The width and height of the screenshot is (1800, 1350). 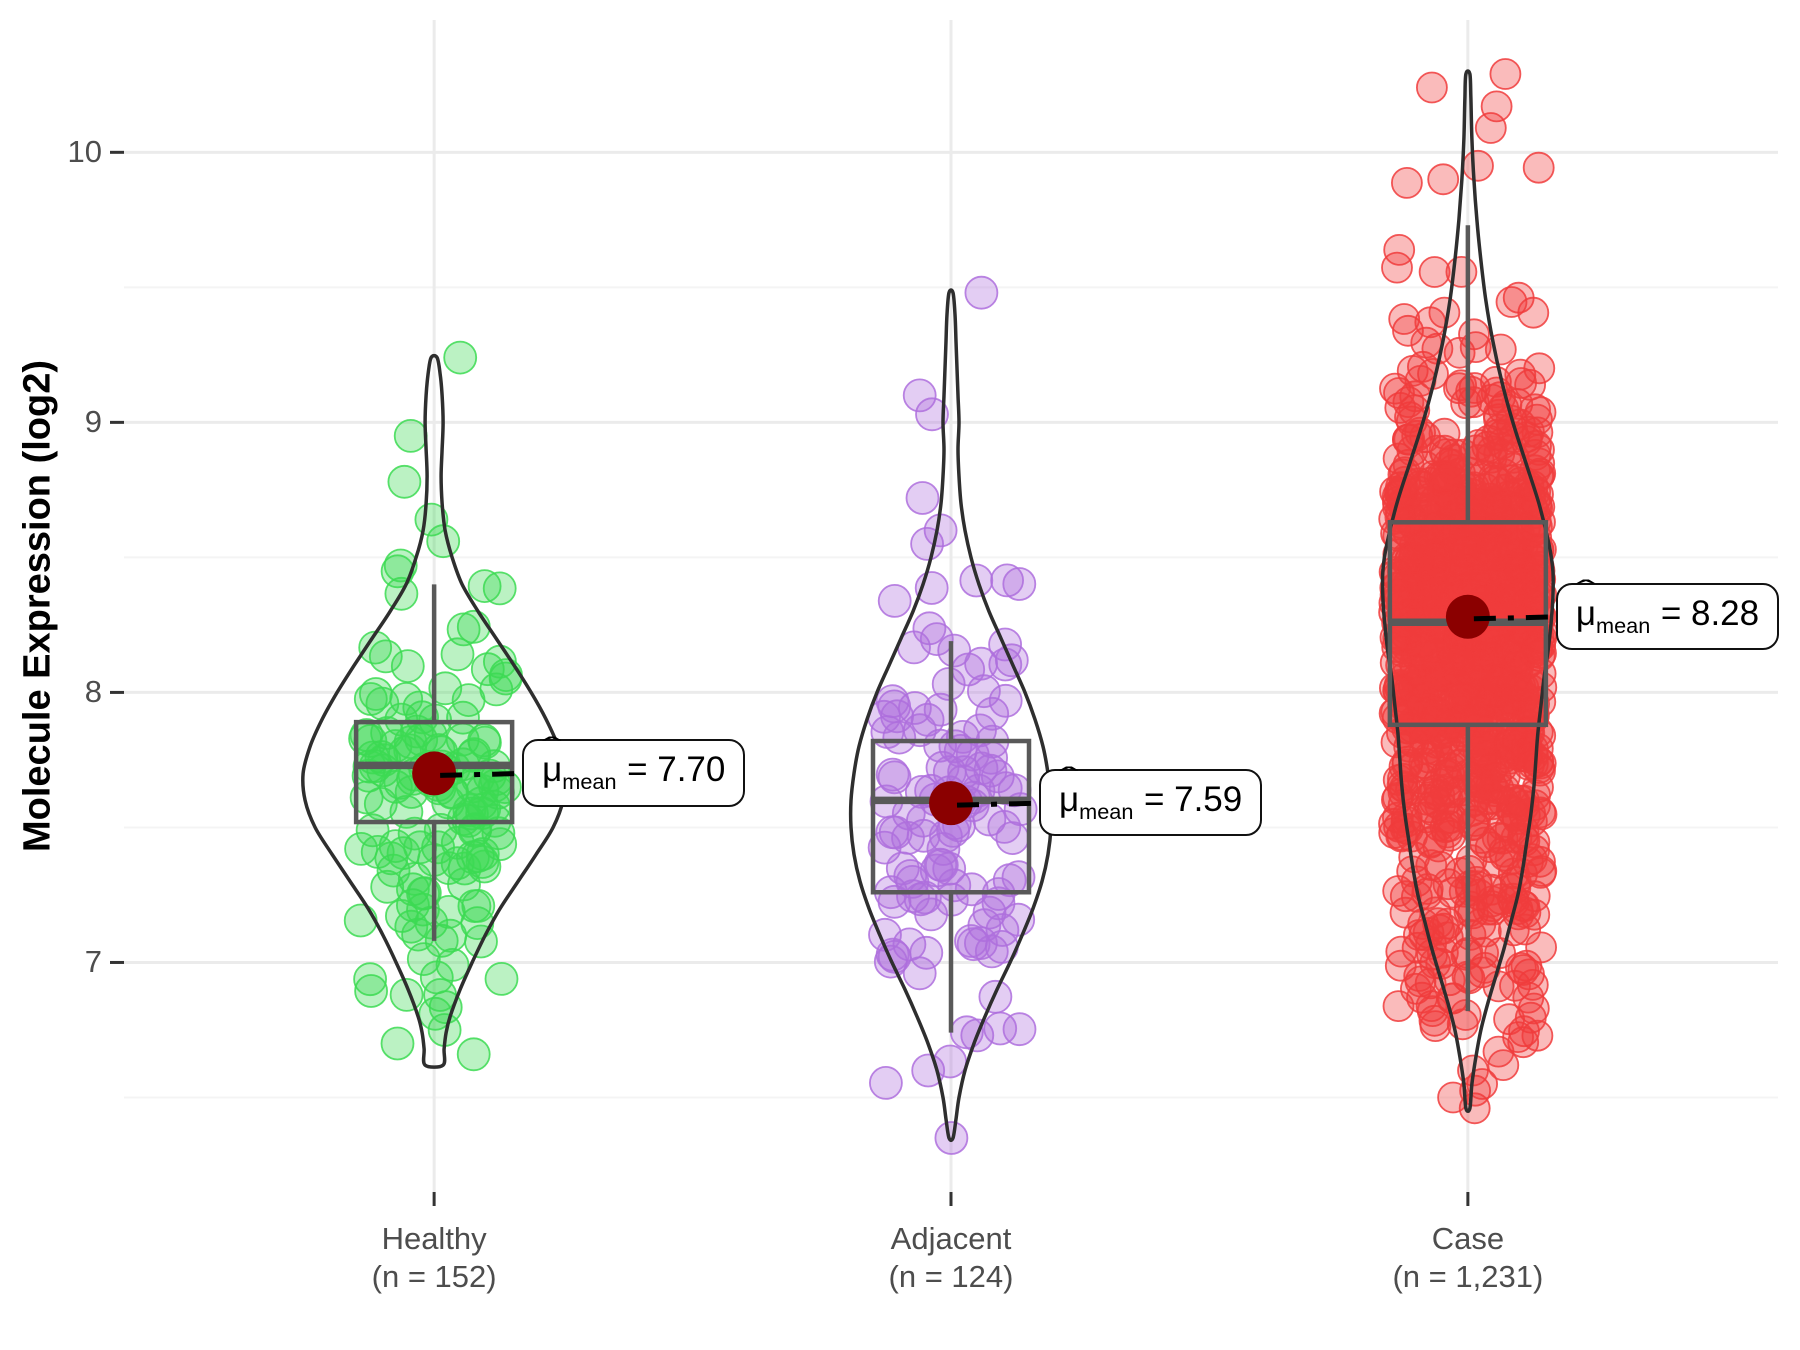 What do you see at coordinates (951, 1276) in the screenshot?
I see `group-count: (n = 124)` at bounding box center [951, 1276].